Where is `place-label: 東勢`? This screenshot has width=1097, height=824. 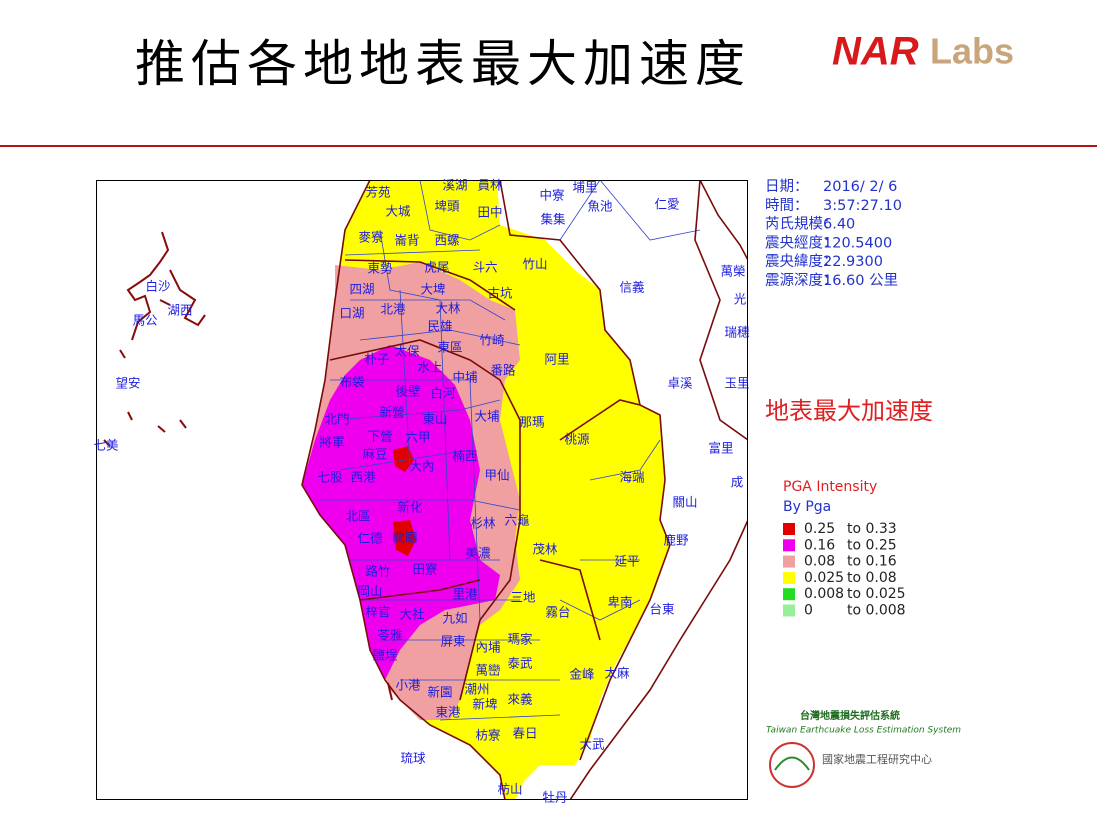 place-label: 東勢 is located at coordinates (380, 268).